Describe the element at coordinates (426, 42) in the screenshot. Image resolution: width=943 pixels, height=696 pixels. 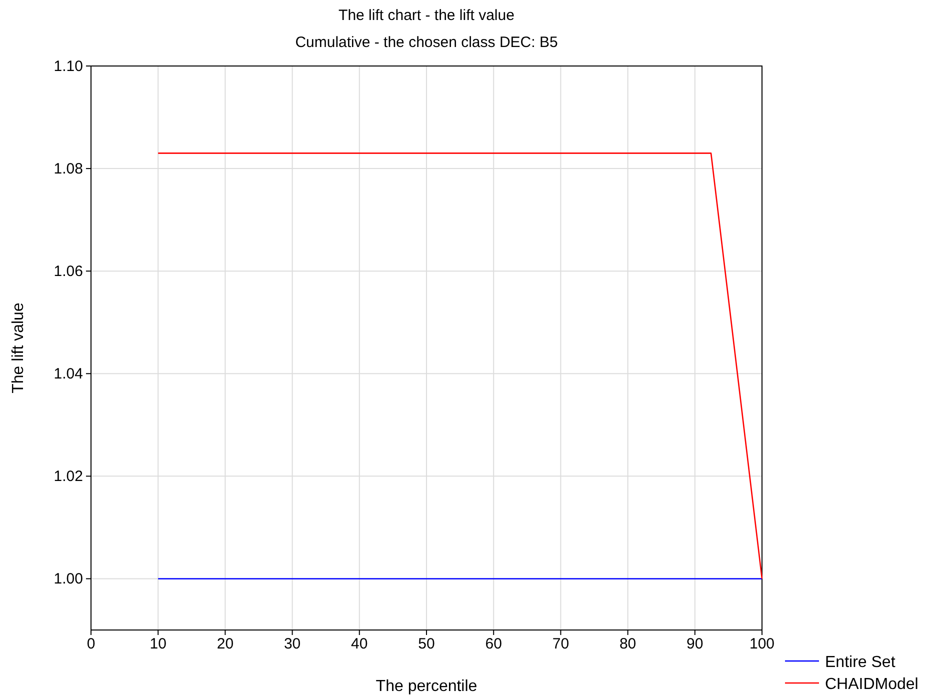
I see `chart-subtitle: Cumulative - the chosen class DEC: B5` at that location.